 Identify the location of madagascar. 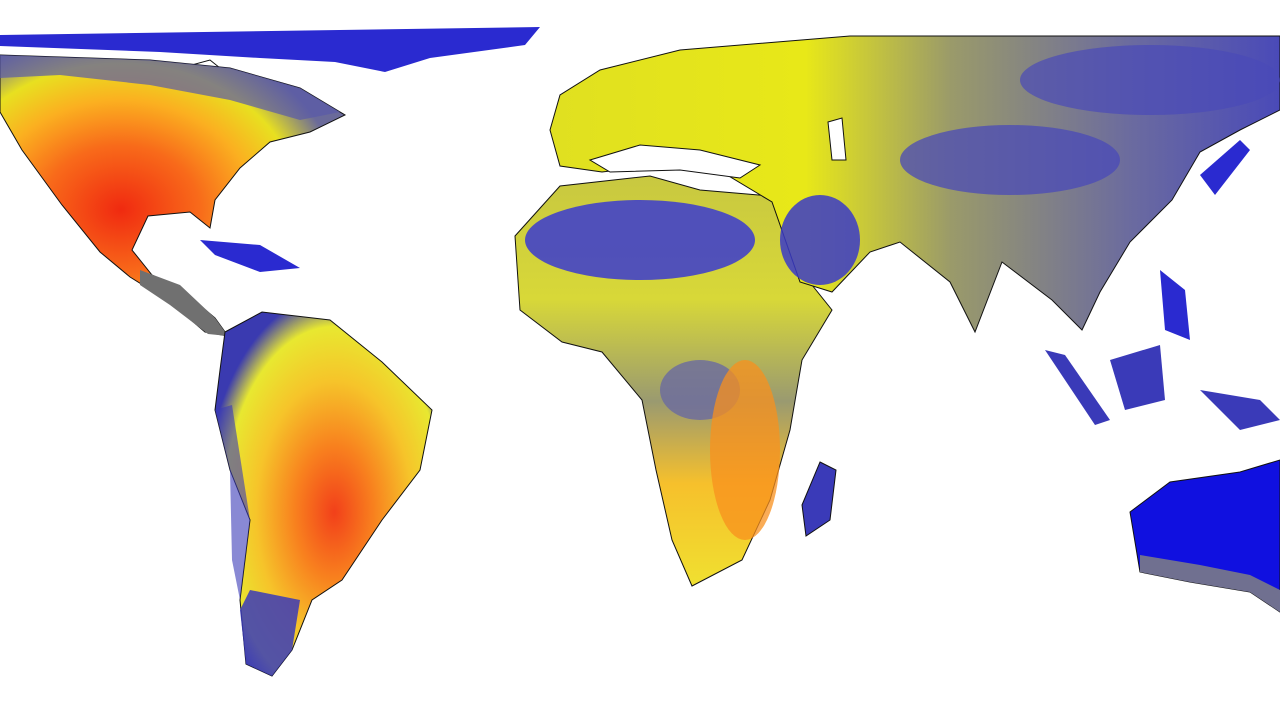
(819, 499).